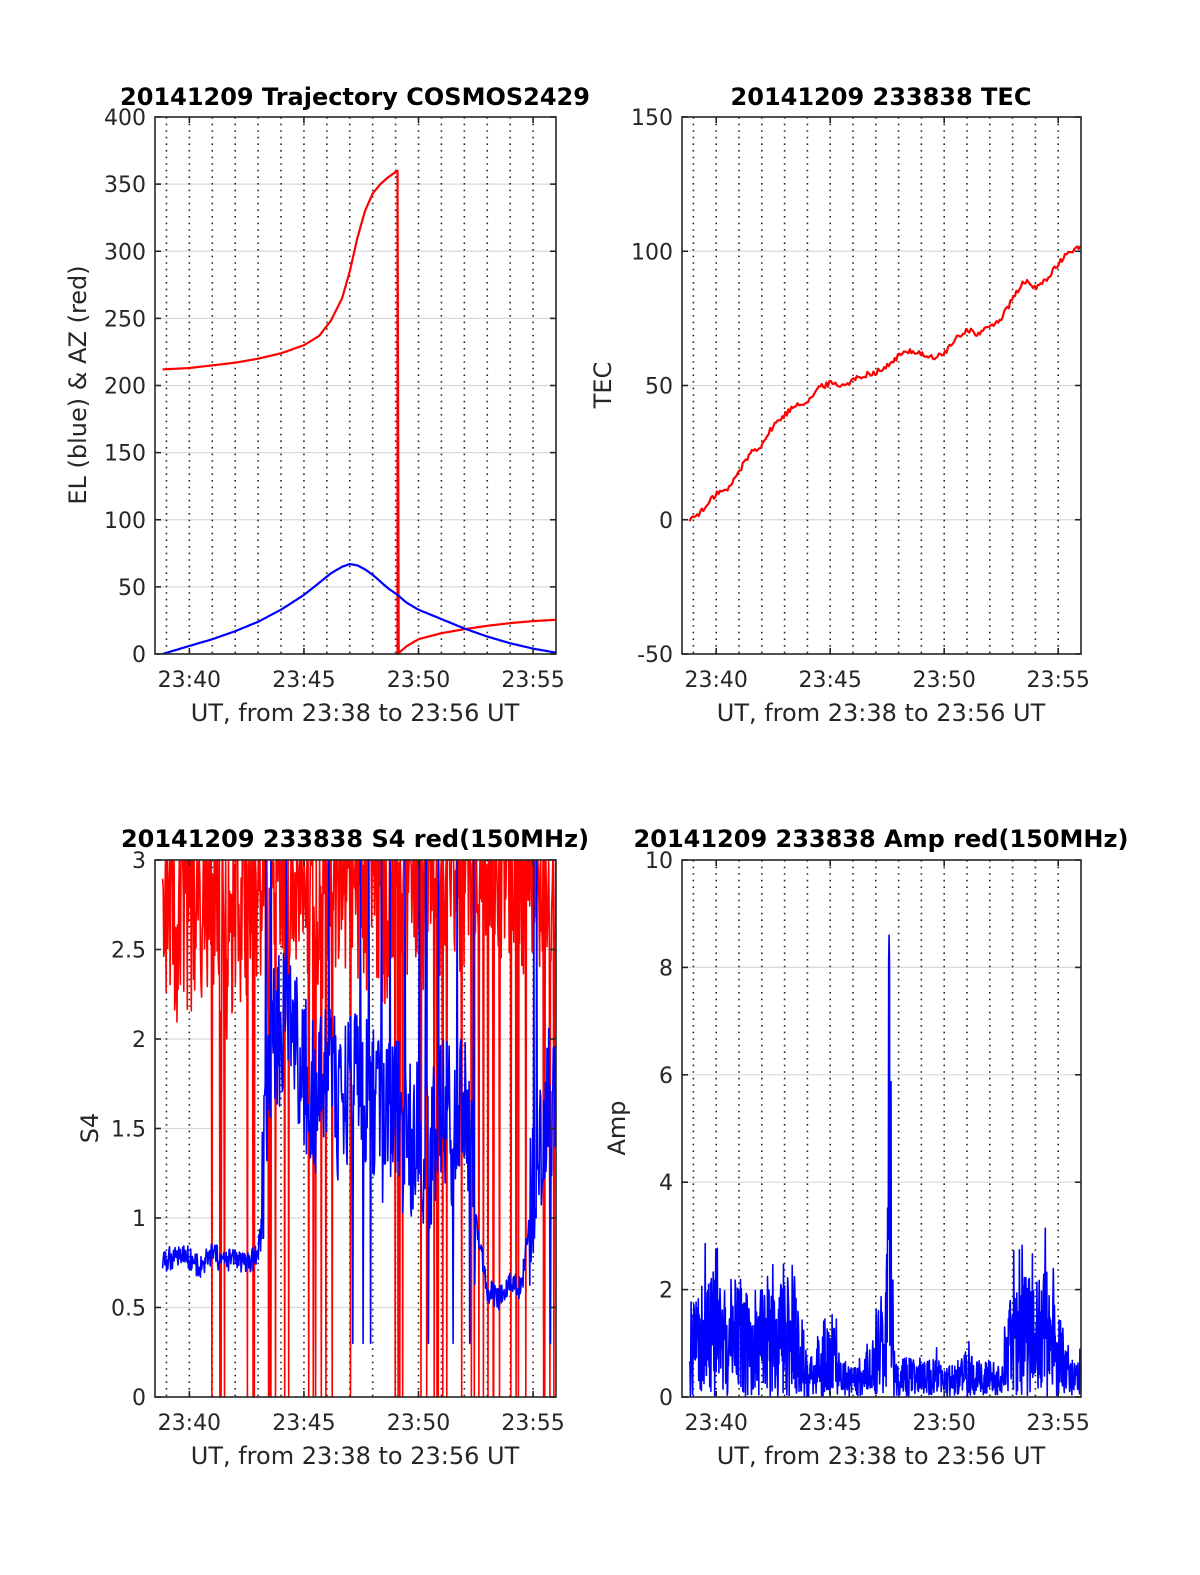  What do you see at coordinates (303, 680) in the screenshot?
I see `trajectory-xtick-label: 23:45` at bounding box center [303, 680].